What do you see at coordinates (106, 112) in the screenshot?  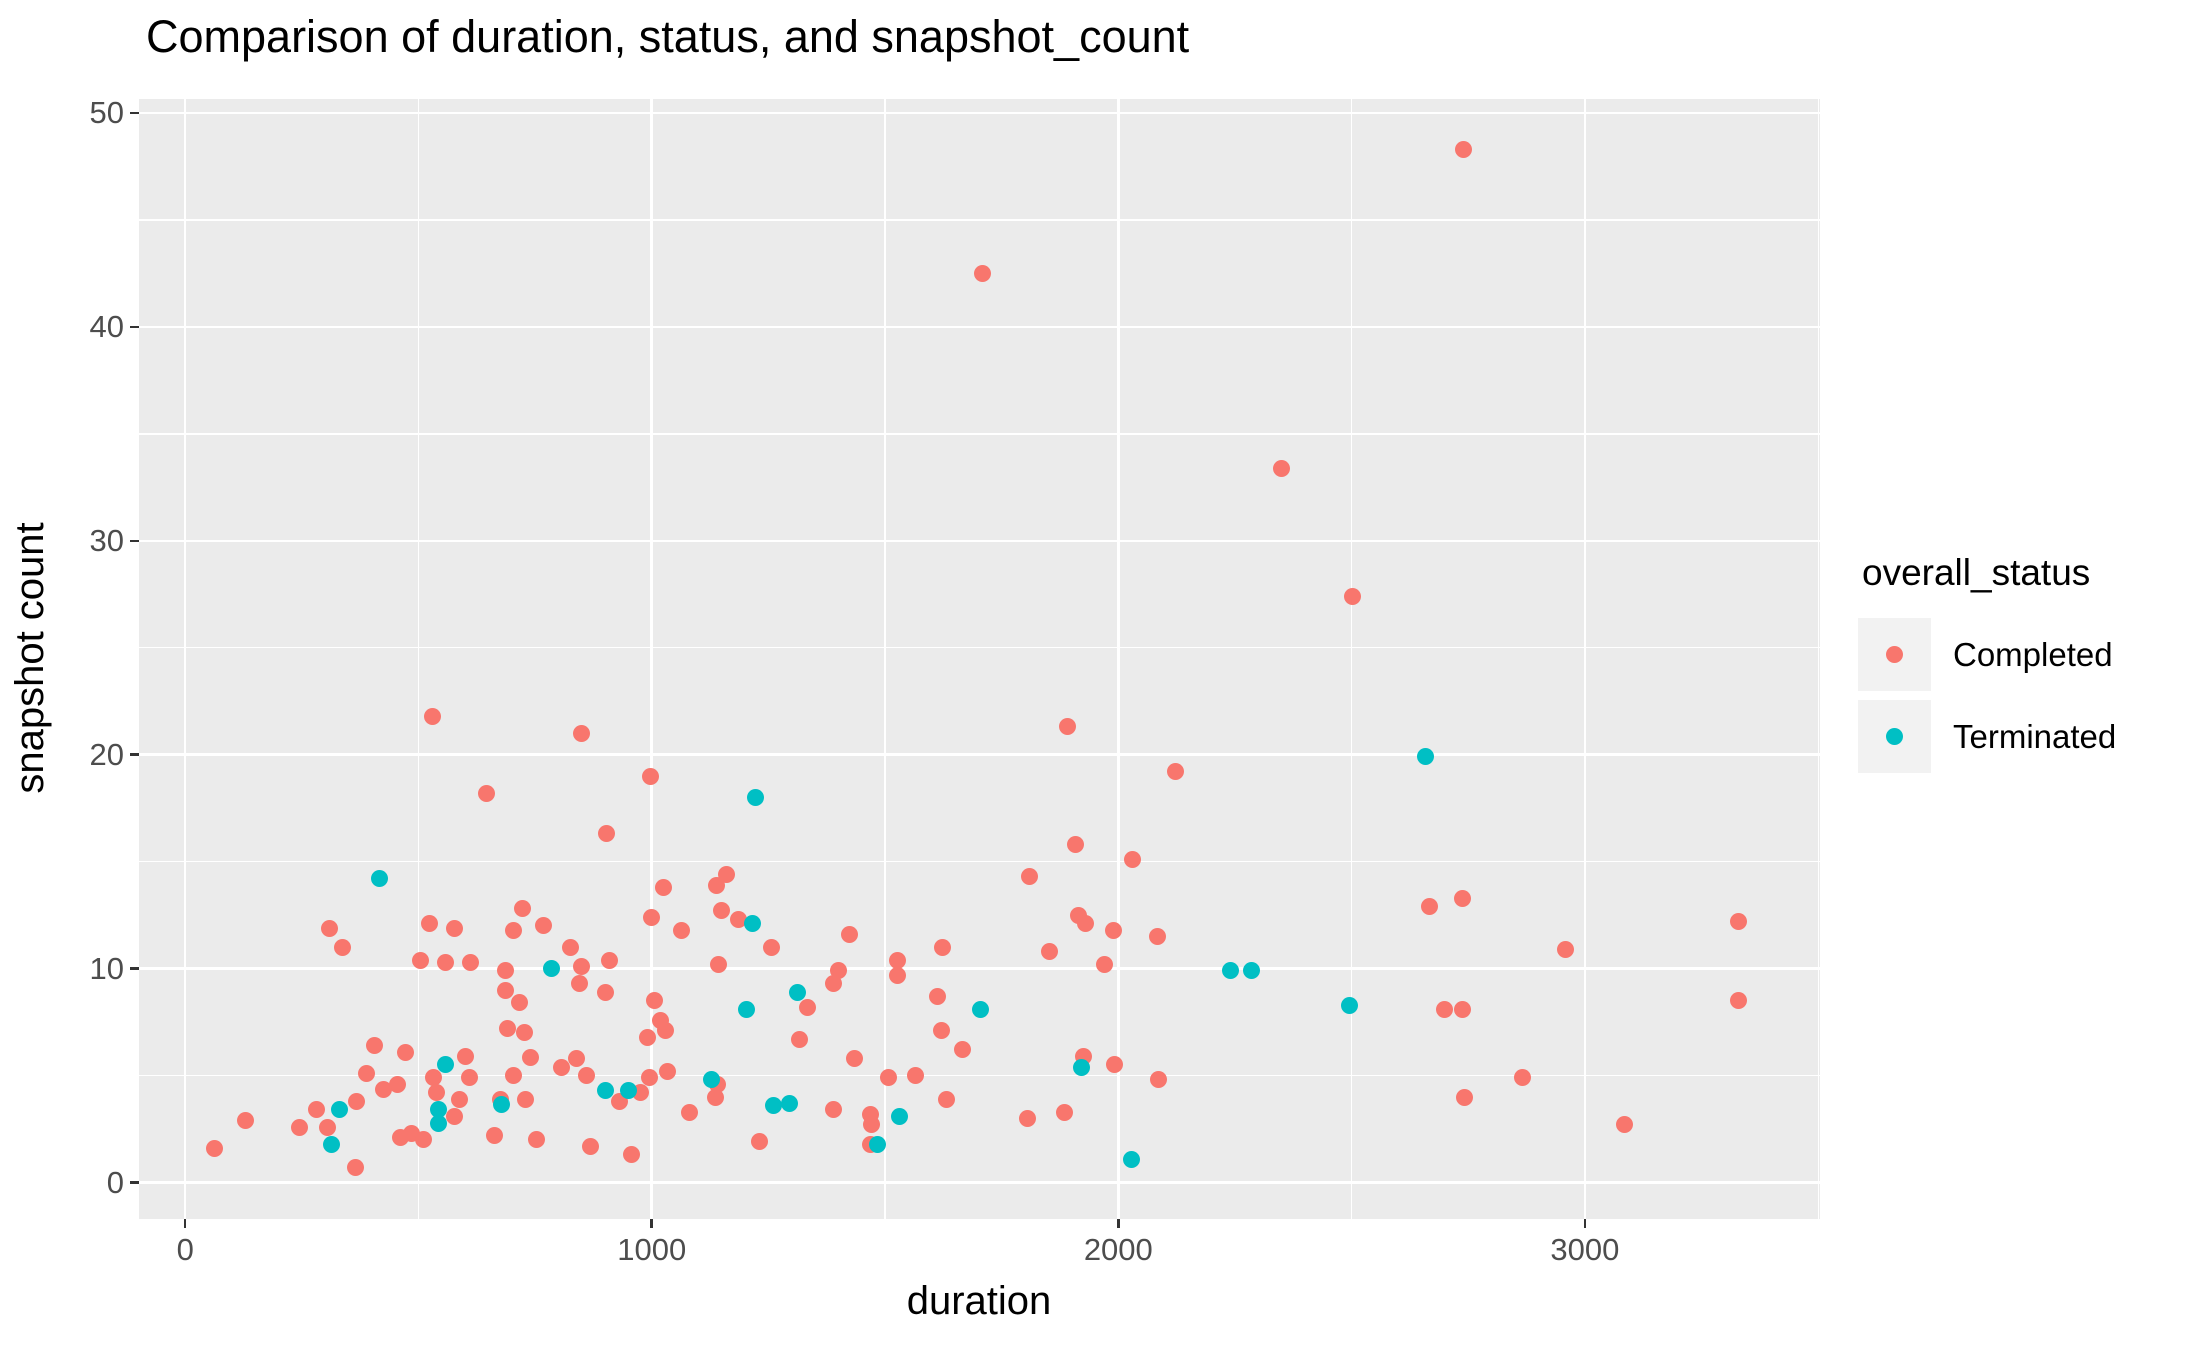 I see `y-tick-label: 50` at bounding box center [106, 112].